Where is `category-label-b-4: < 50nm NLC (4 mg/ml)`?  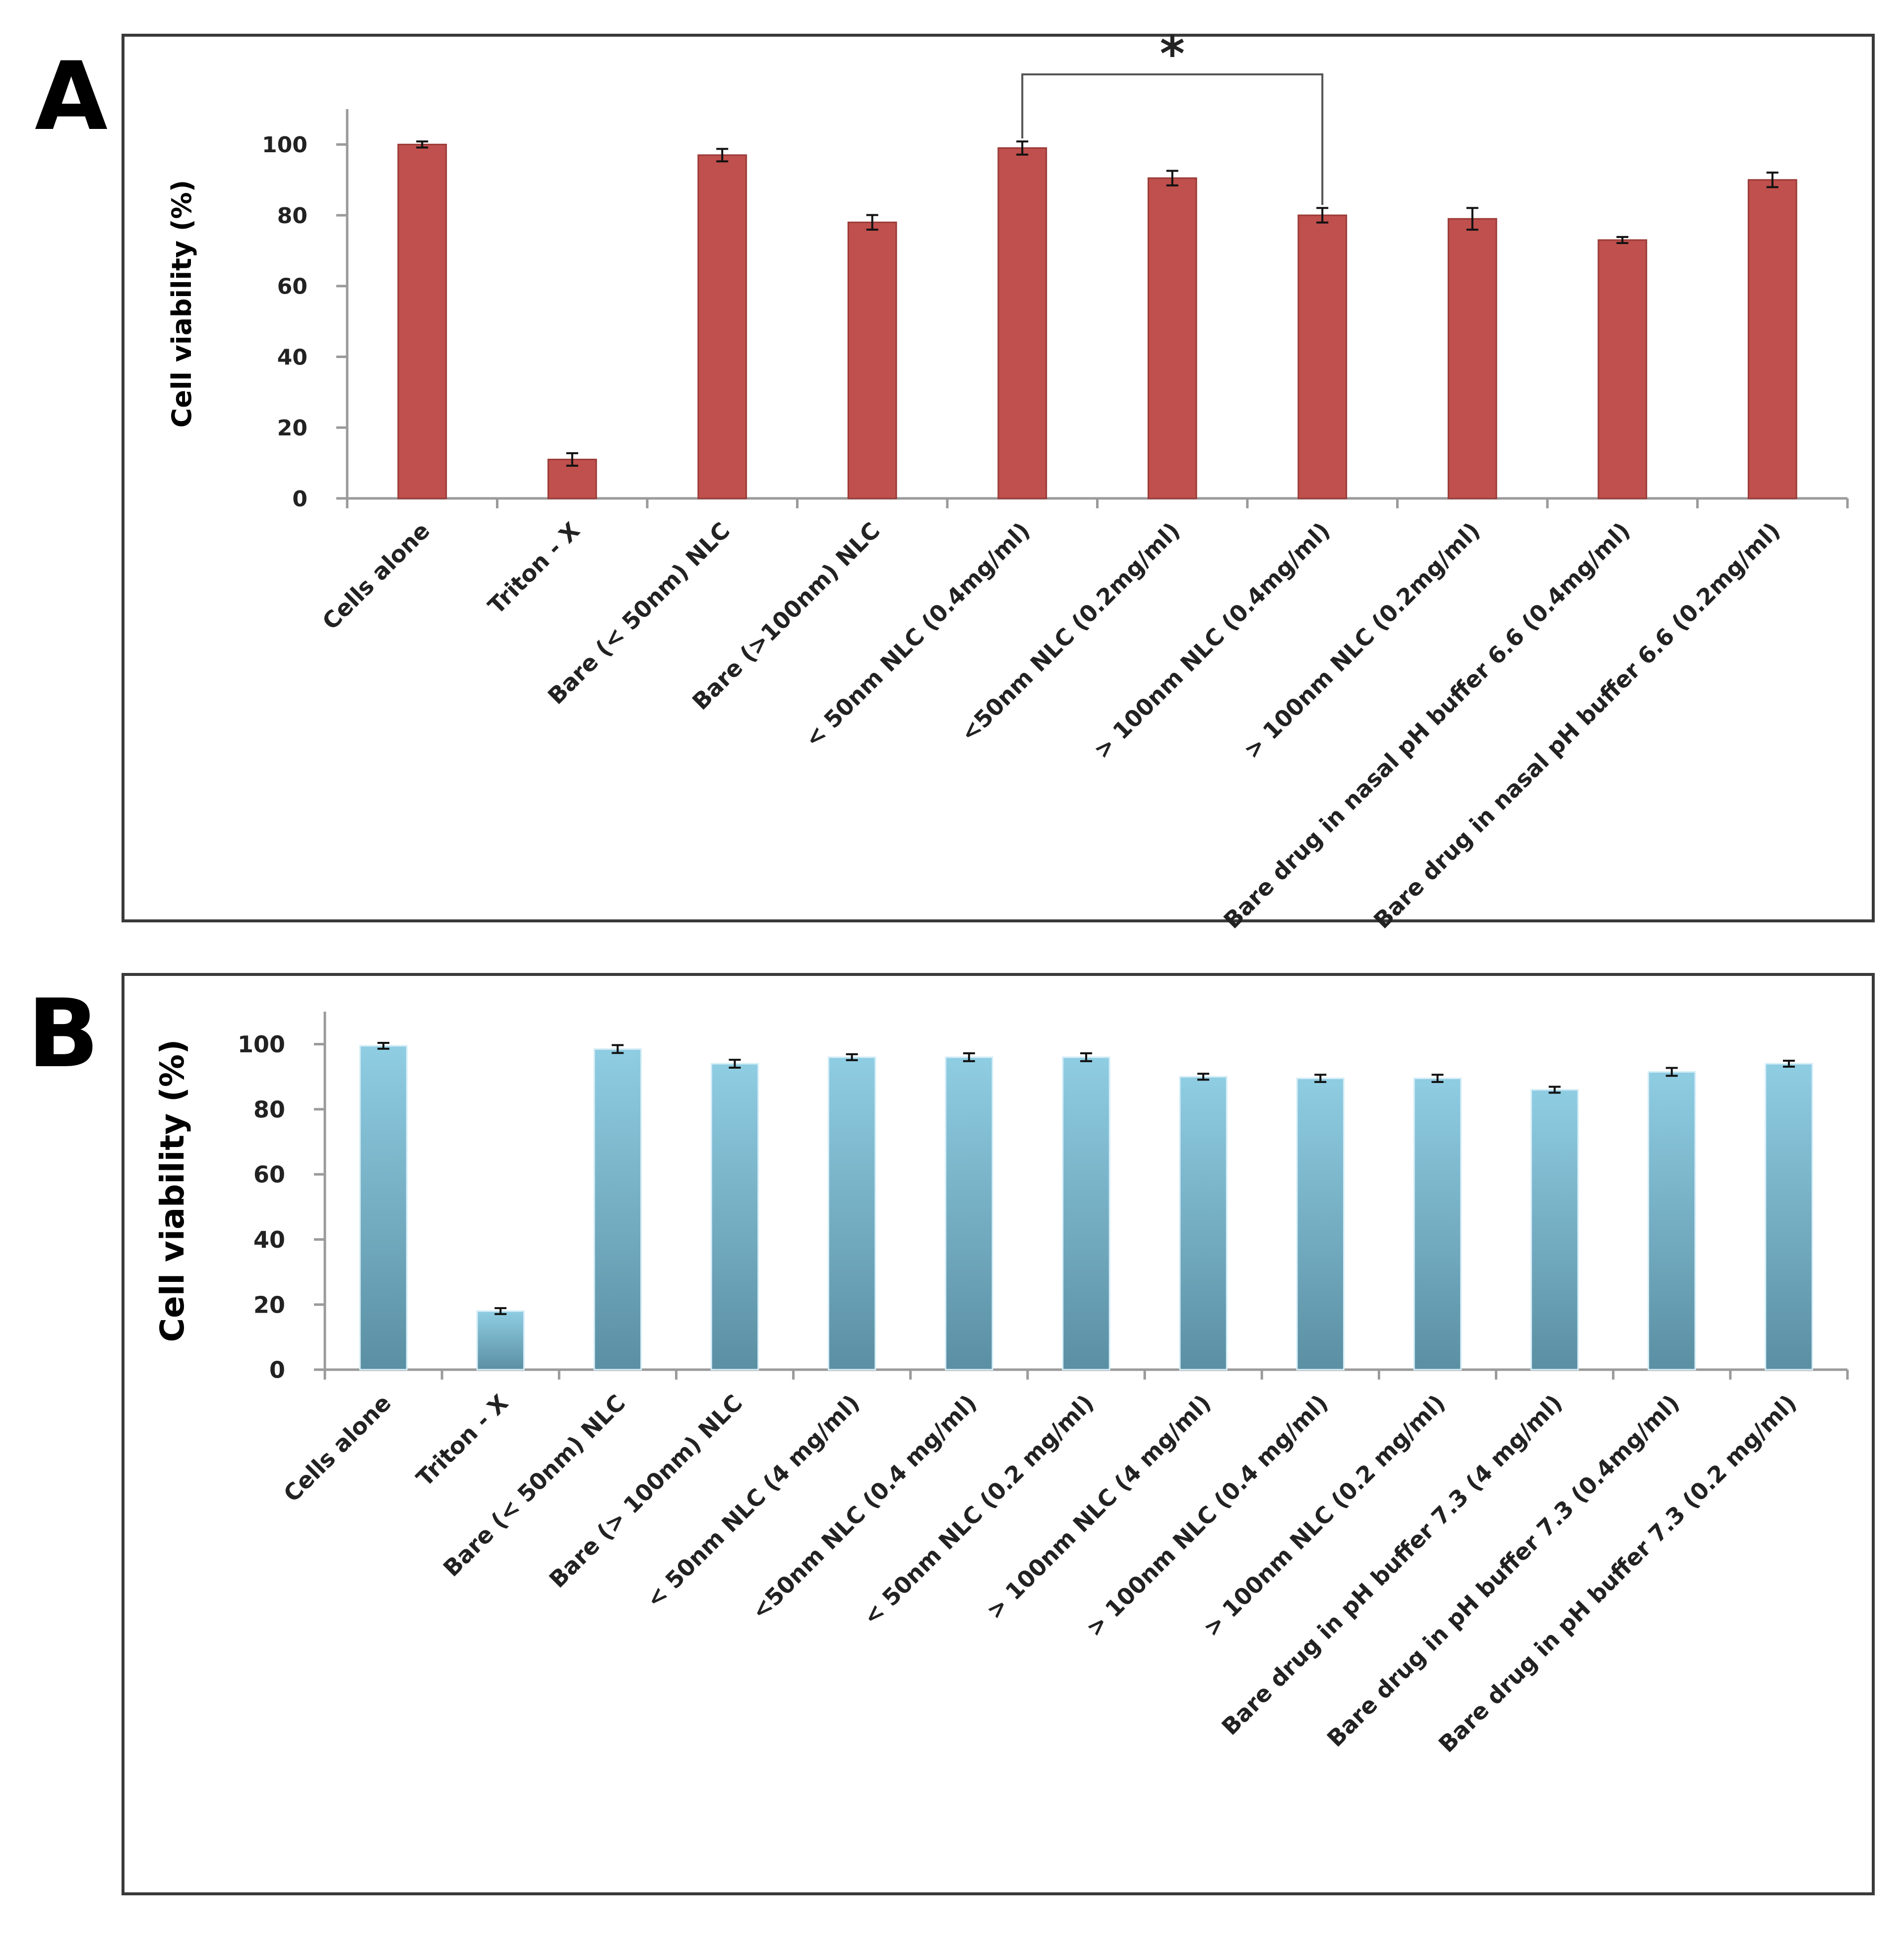
category-label-b-4: < 50nm NLC (4 mg/ml) is located at coordinates (752, 1502).